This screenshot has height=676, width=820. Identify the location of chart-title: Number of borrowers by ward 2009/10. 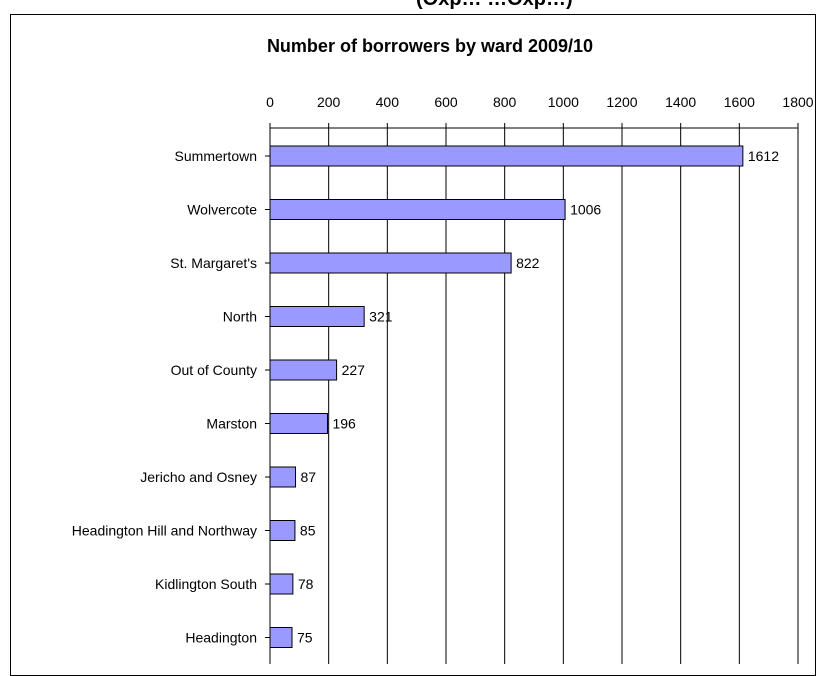
(430, 46).